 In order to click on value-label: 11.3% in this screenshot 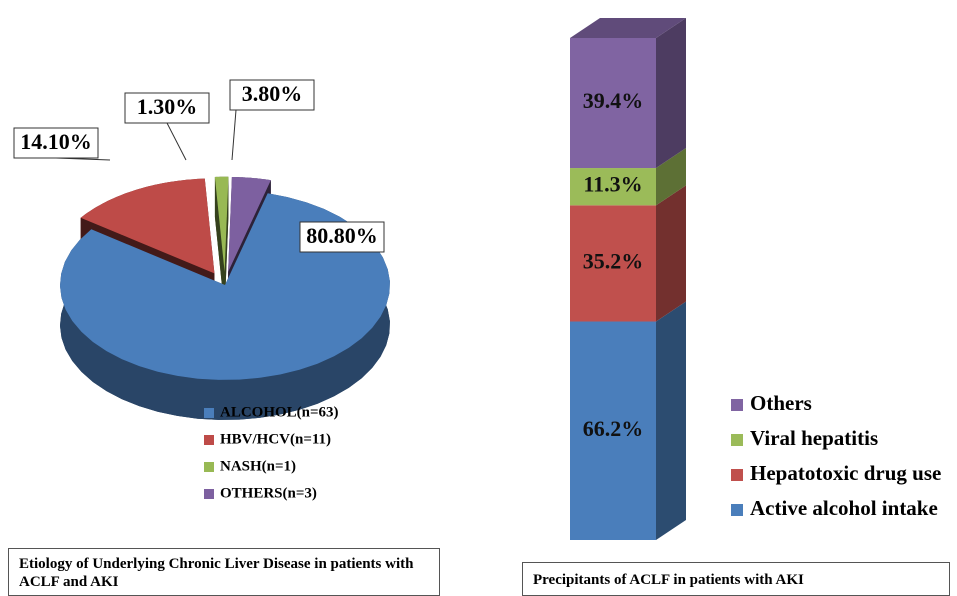, I will do `click(612, 184)`.